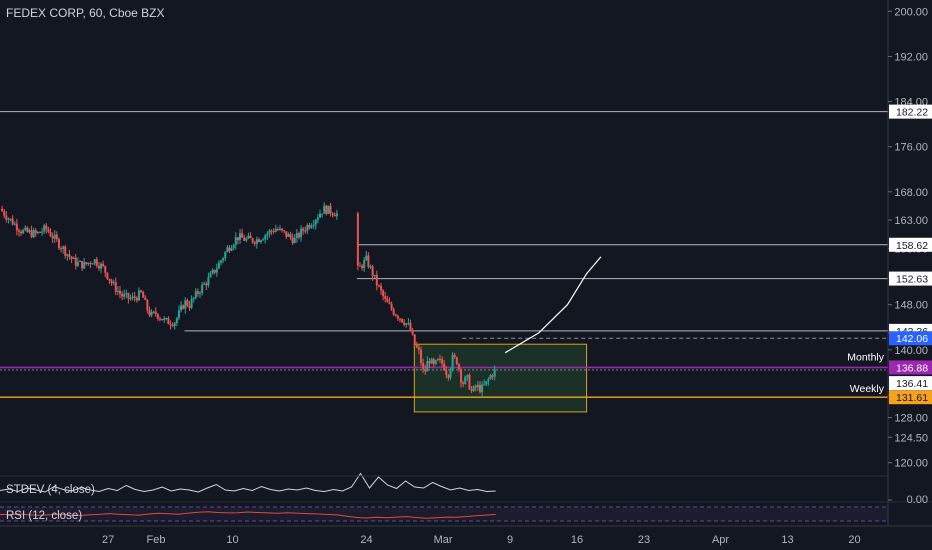  I want to click on stdev-label: STDEV (4, close), so click(50, 490).